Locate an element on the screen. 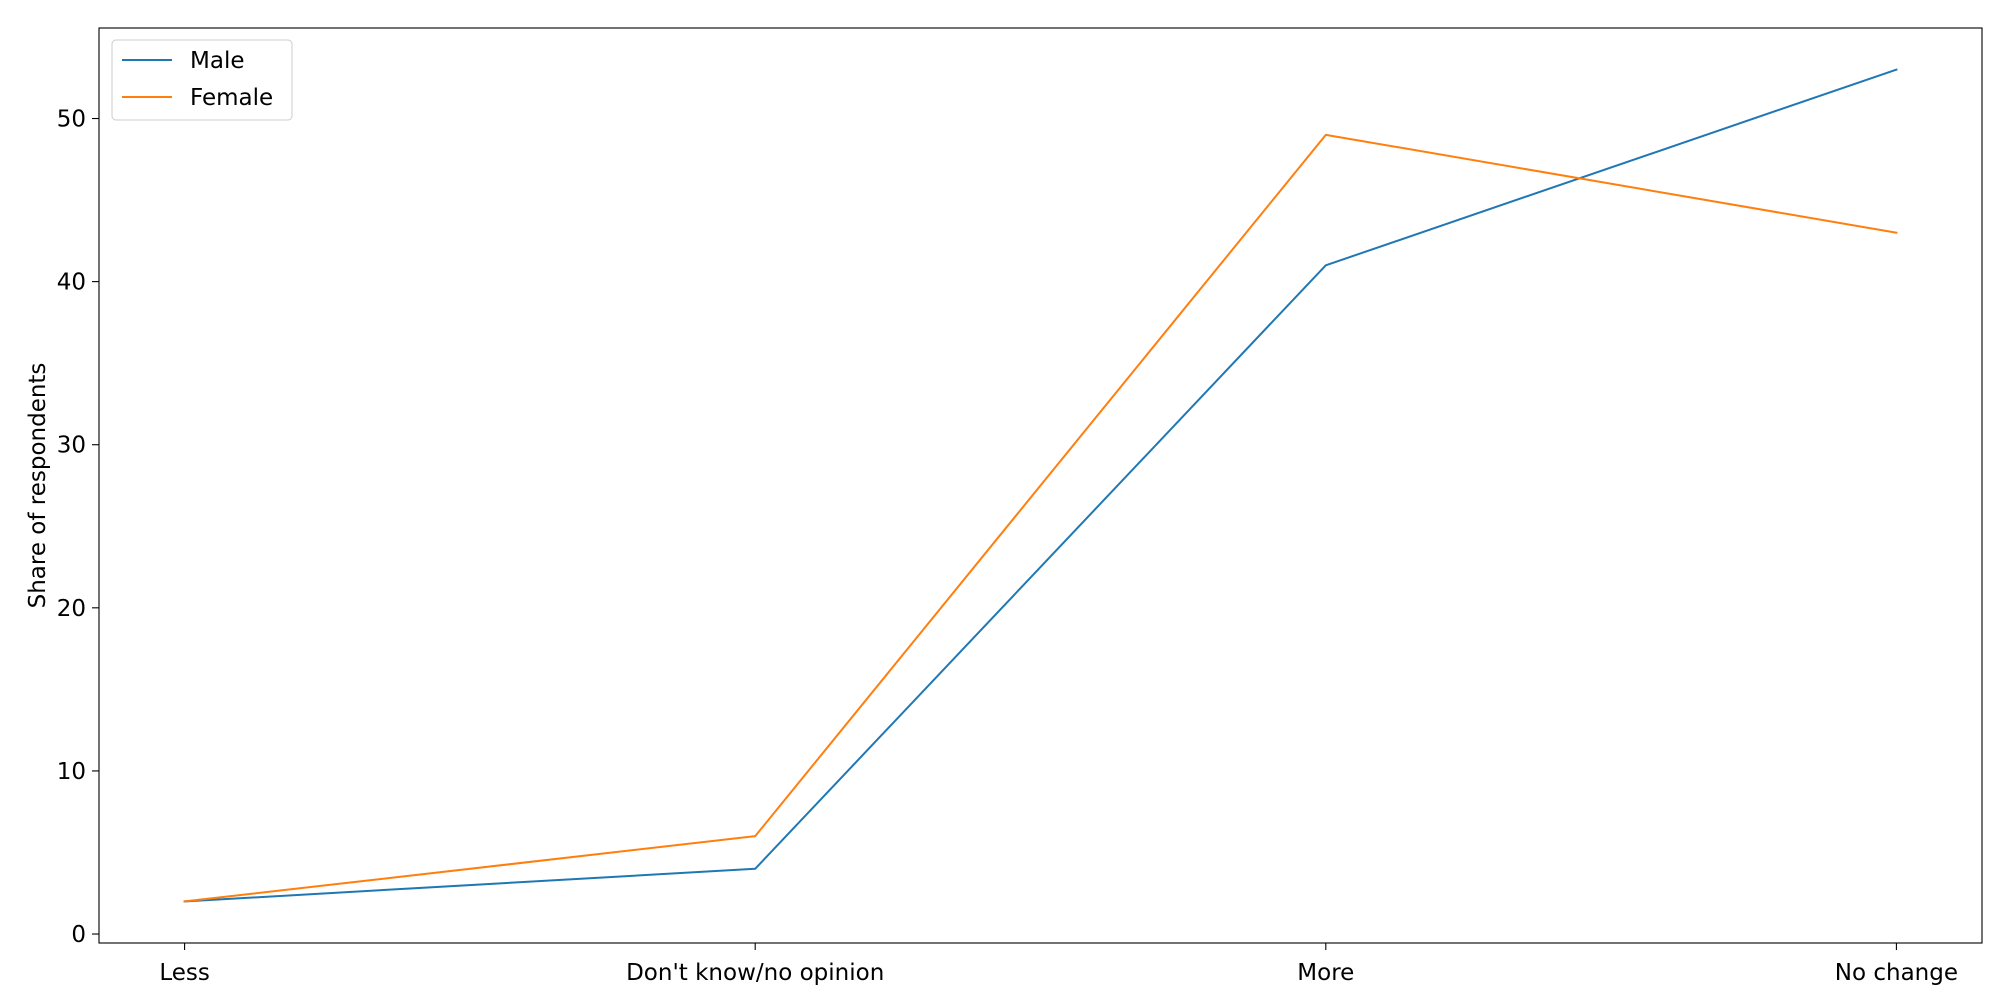 This screenshot has height=1000, width=2000. y-tick-label: 10 is located at coordinates (71, 772).